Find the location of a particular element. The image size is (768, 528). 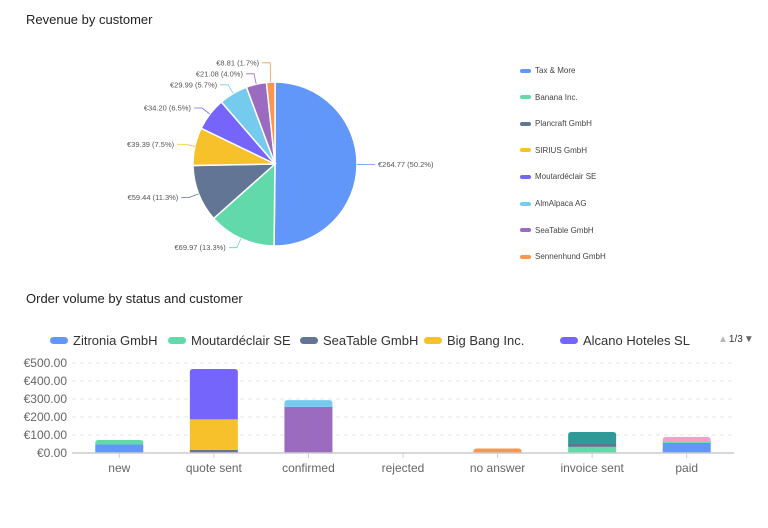

x-tick-label: no answer is located at coordinates (497, 468).